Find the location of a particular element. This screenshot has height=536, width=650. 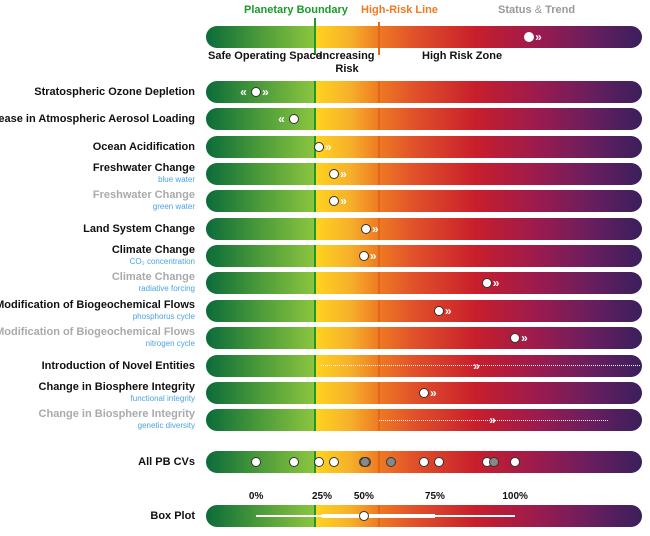

box-plot-box is located at coordinates (378, 516).